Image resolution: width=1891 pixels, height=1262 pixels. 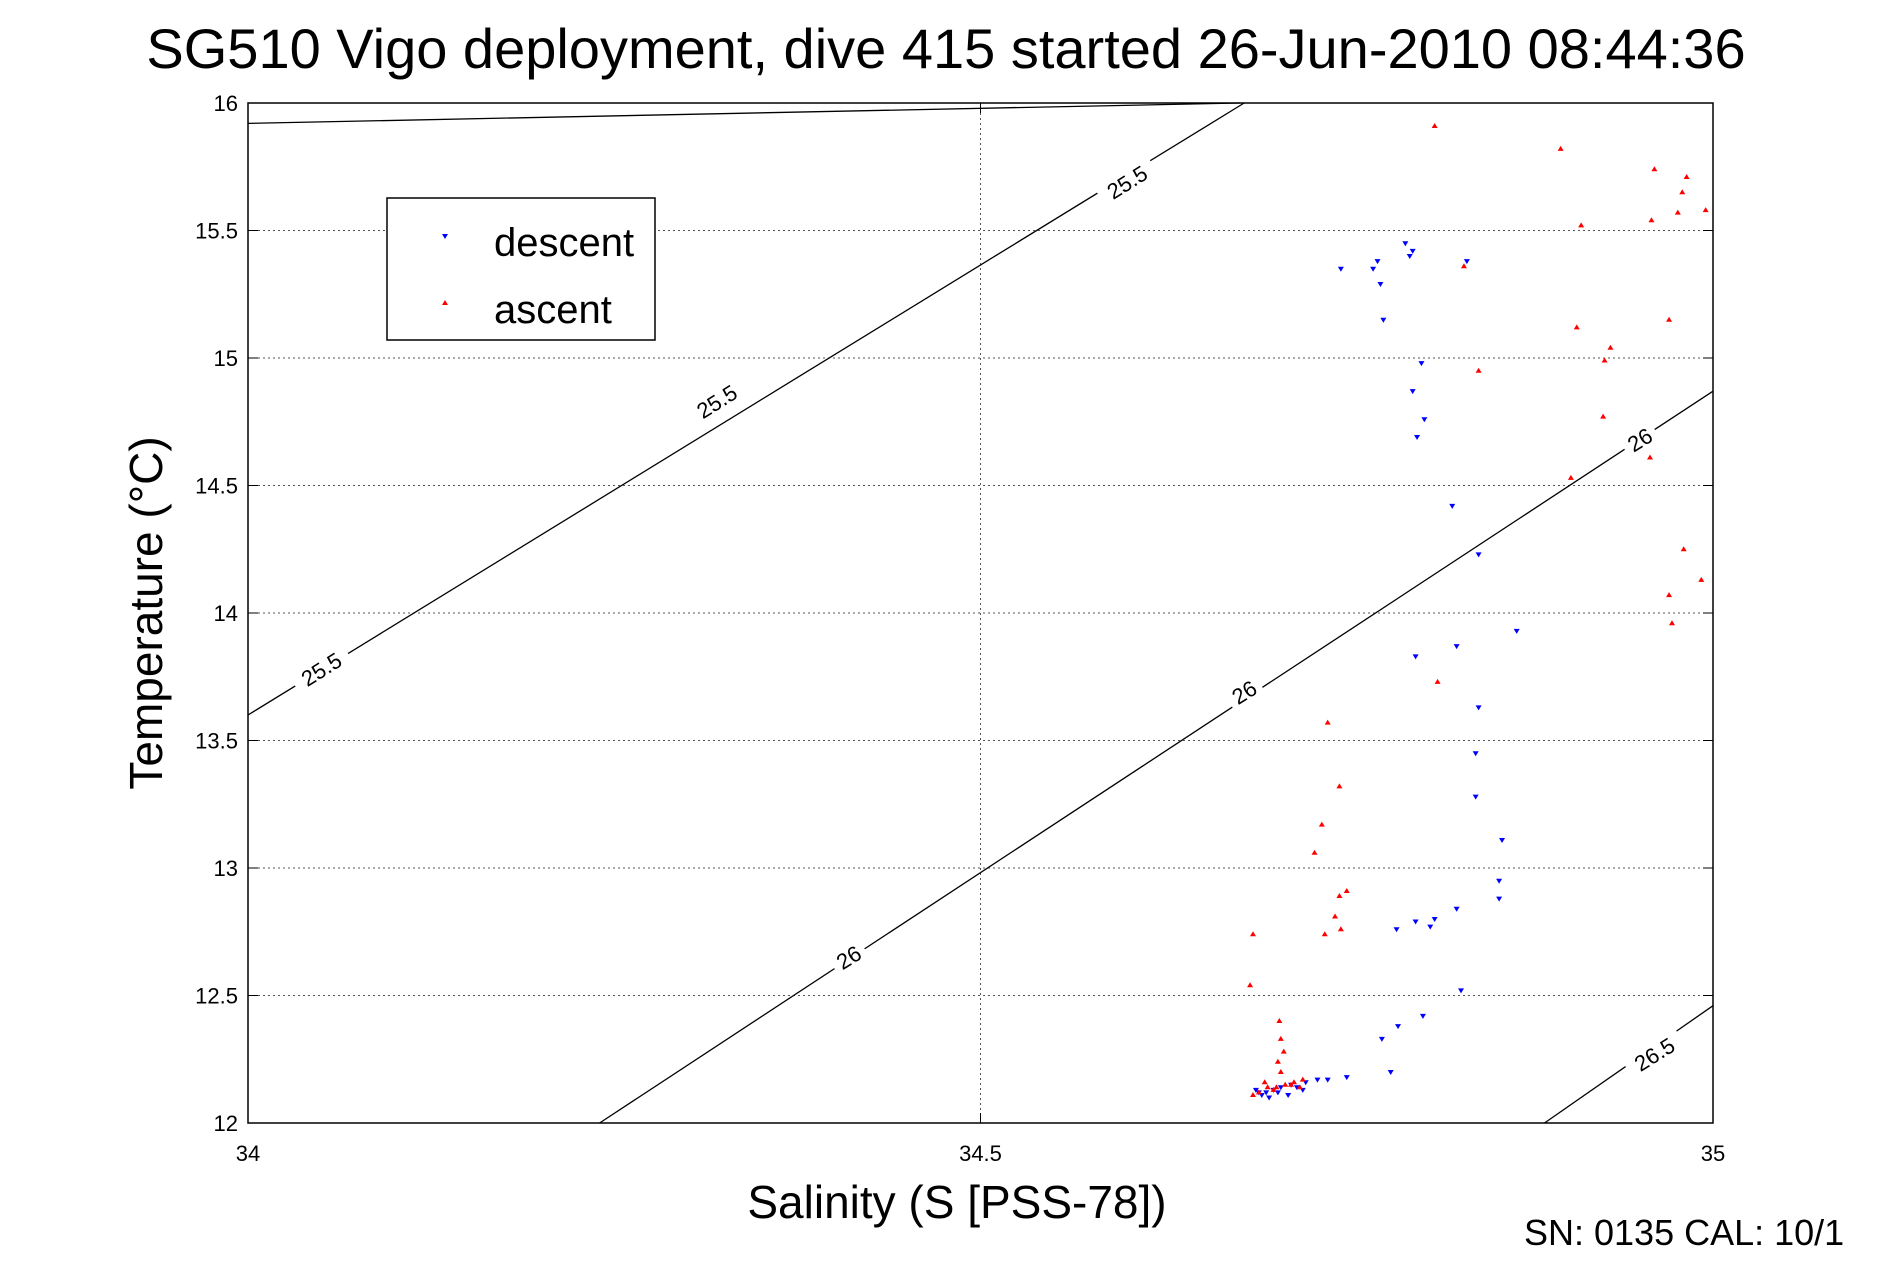 I want to click on x-tick-label: 34, so click(x=248, y=1153).